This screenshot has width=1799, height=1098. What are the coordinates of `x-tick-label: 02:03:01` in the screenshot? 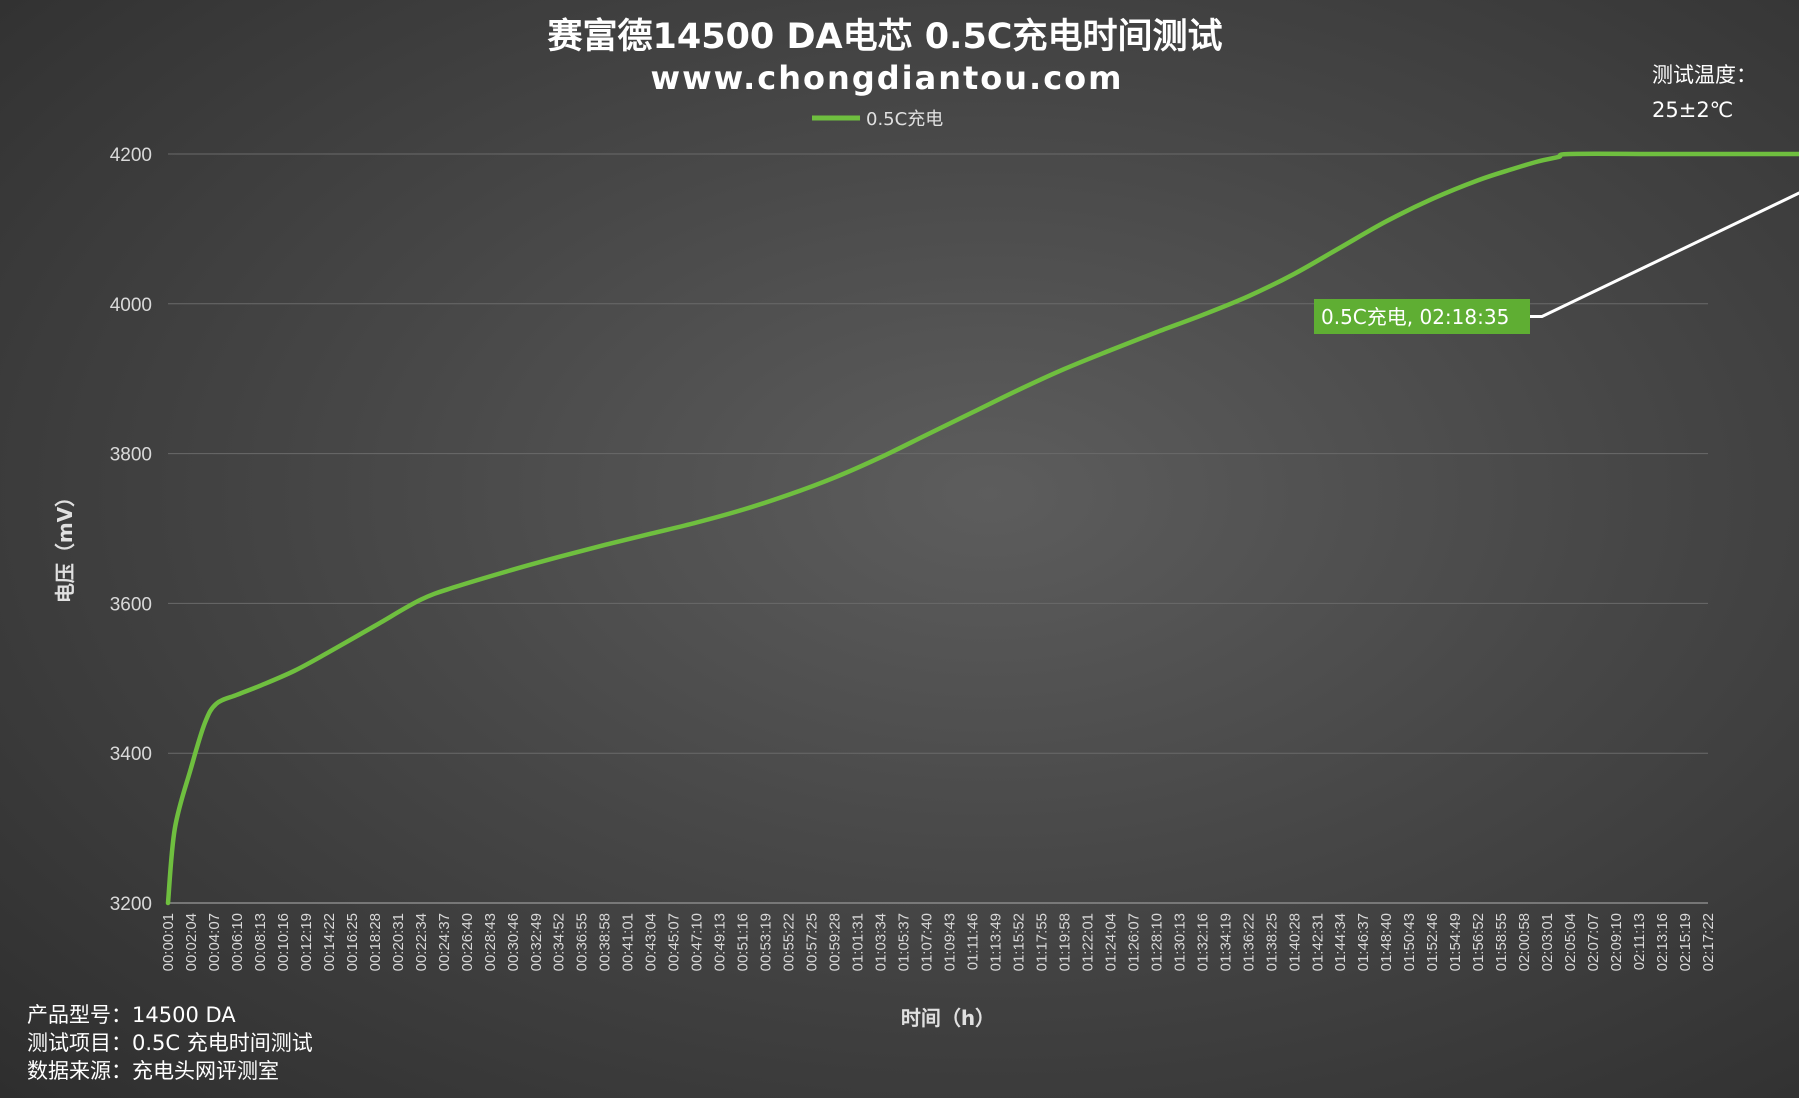 It's located at (1547, 942).